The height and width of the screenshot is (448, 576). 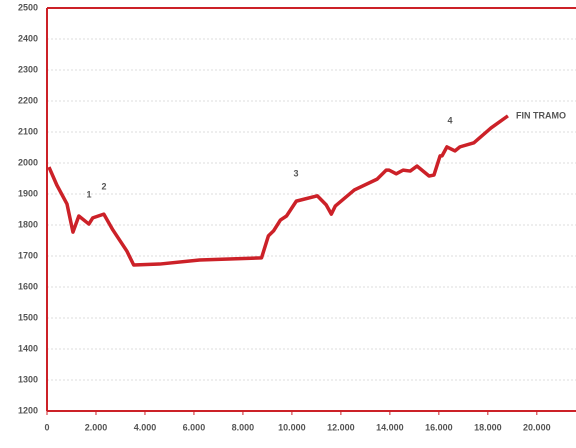 What do you see at coordinates (28, 7) in the screenshot?
I see `y-tick-label: 2500` at bounding box center [28, 7].